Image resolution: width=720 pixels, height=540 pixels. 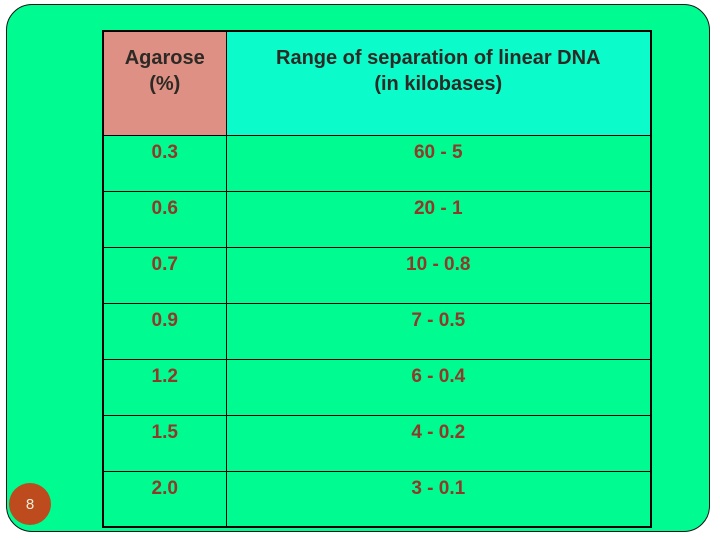 I want to click on table-row: 1.5 4 - 0.2, so click(x=377, y=443).